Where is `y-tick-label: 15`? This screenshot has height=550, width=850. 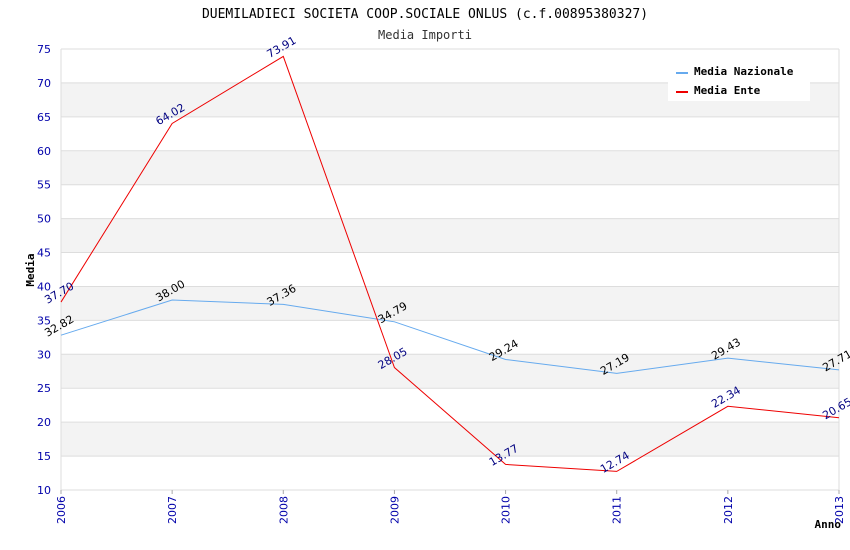
y-tick-label: 15 is located at coordinates (44, 456).